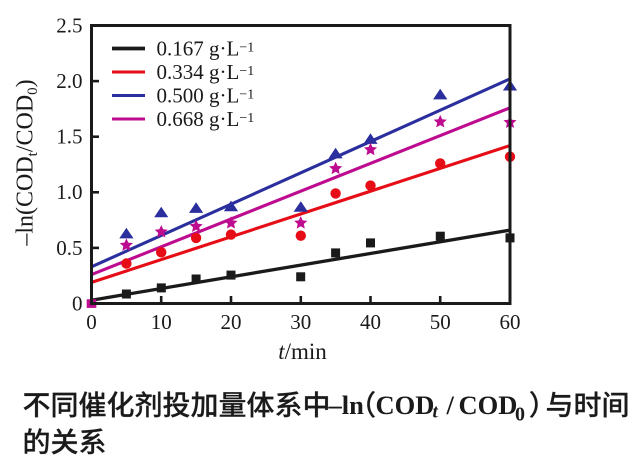 This screenshot has width=638, height=466. What do you see at coordinates (206, 95) in the screenshot?
I see `svg-text: 0.500 g·L−1` at bounding box center [206, 95].